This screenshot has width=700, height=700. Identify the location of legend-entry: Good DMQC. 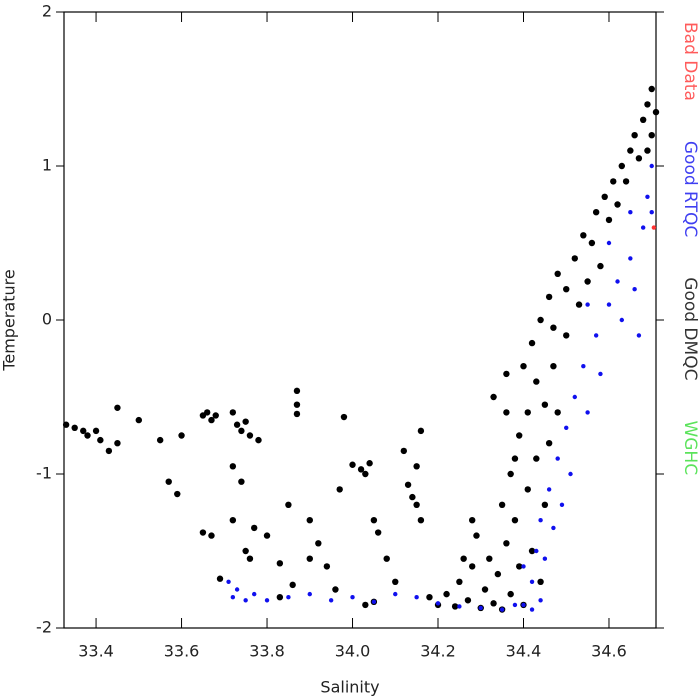
(690, 328).